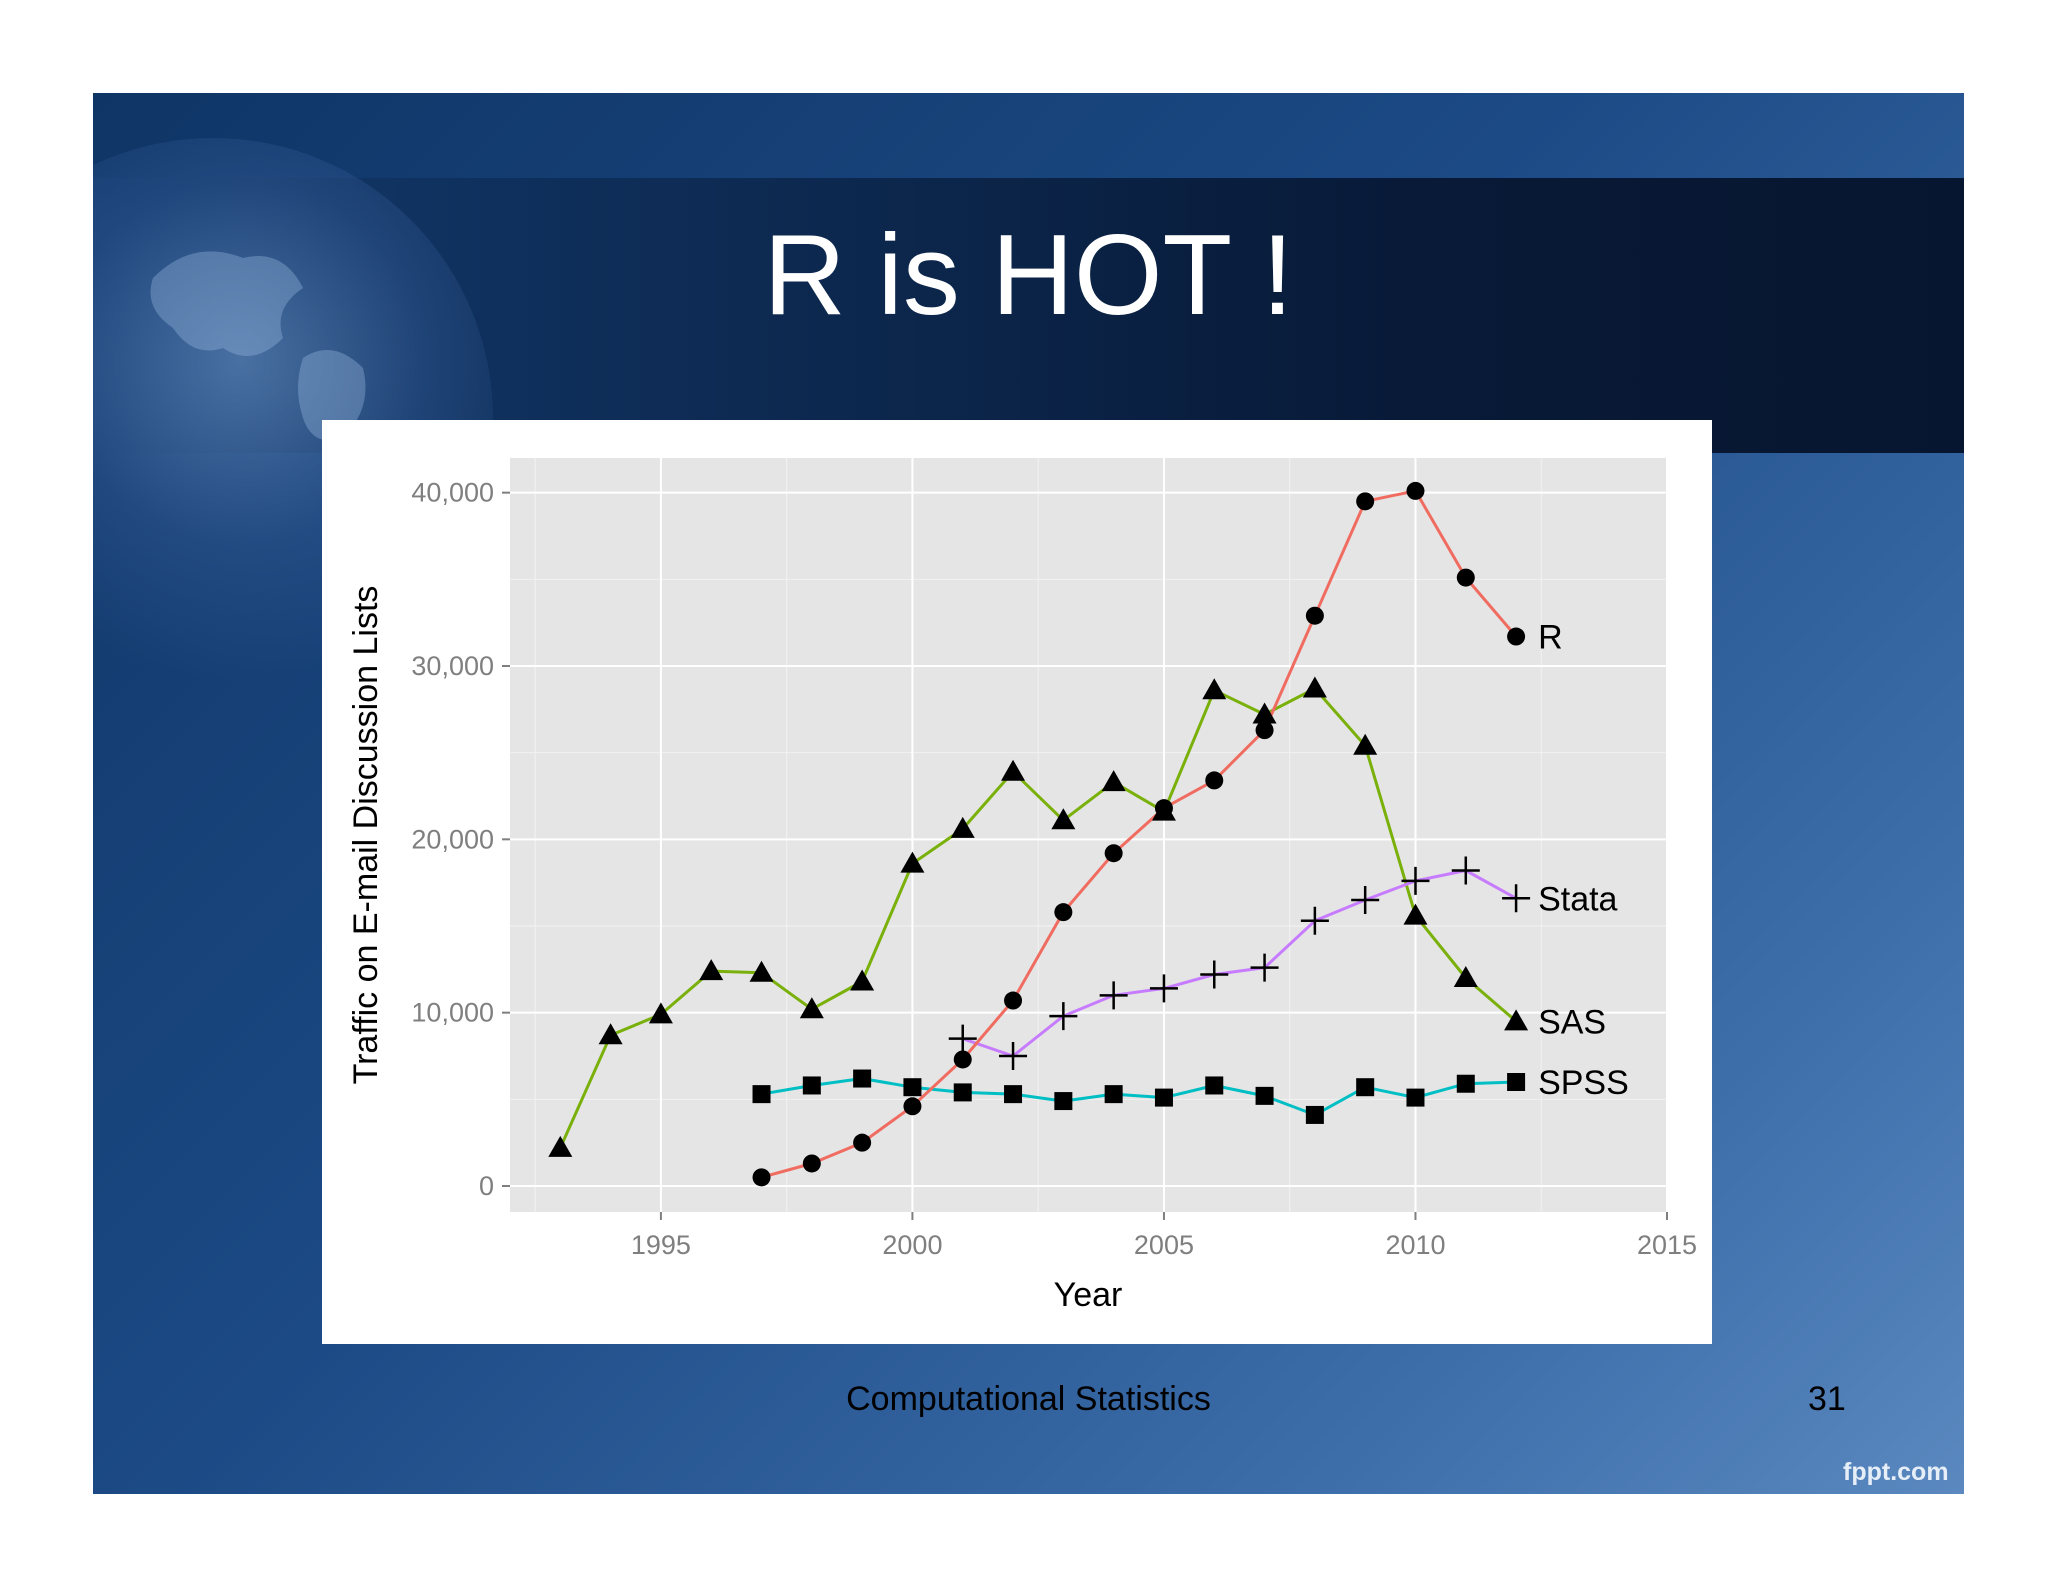 The height and width of the screenshot is (1582, 2048). I want to click on x-tick-label: 2010, so click(1415, 1245).